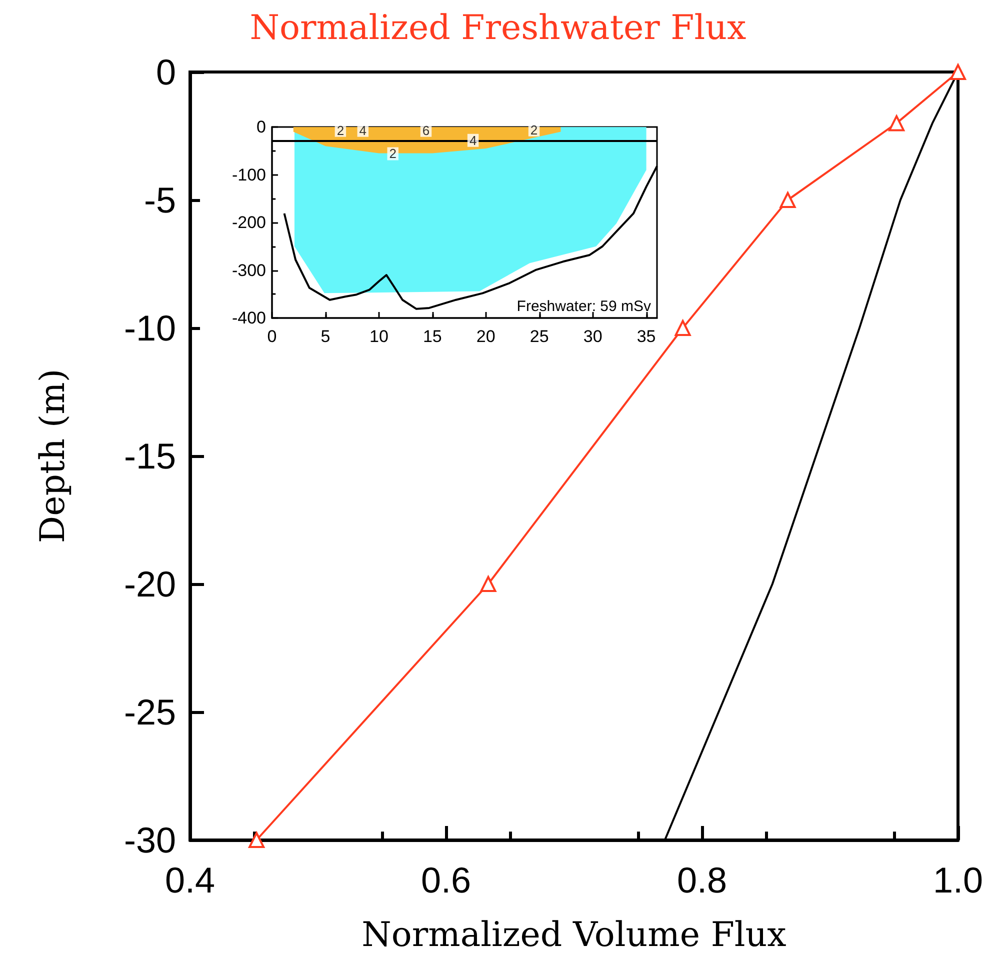  I want to click on x-tick-label: 1.0, so click(958, 880).